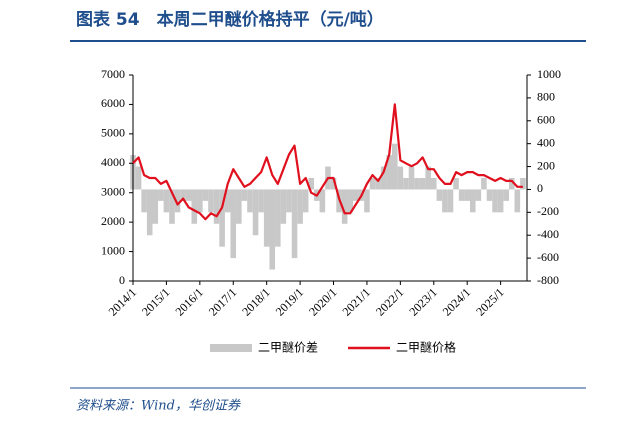 This screenshot has width=620, height=426. Describe the element at coordinates (540, 188) in the screenshot. I see `y2-tick-label: 0` at that location.